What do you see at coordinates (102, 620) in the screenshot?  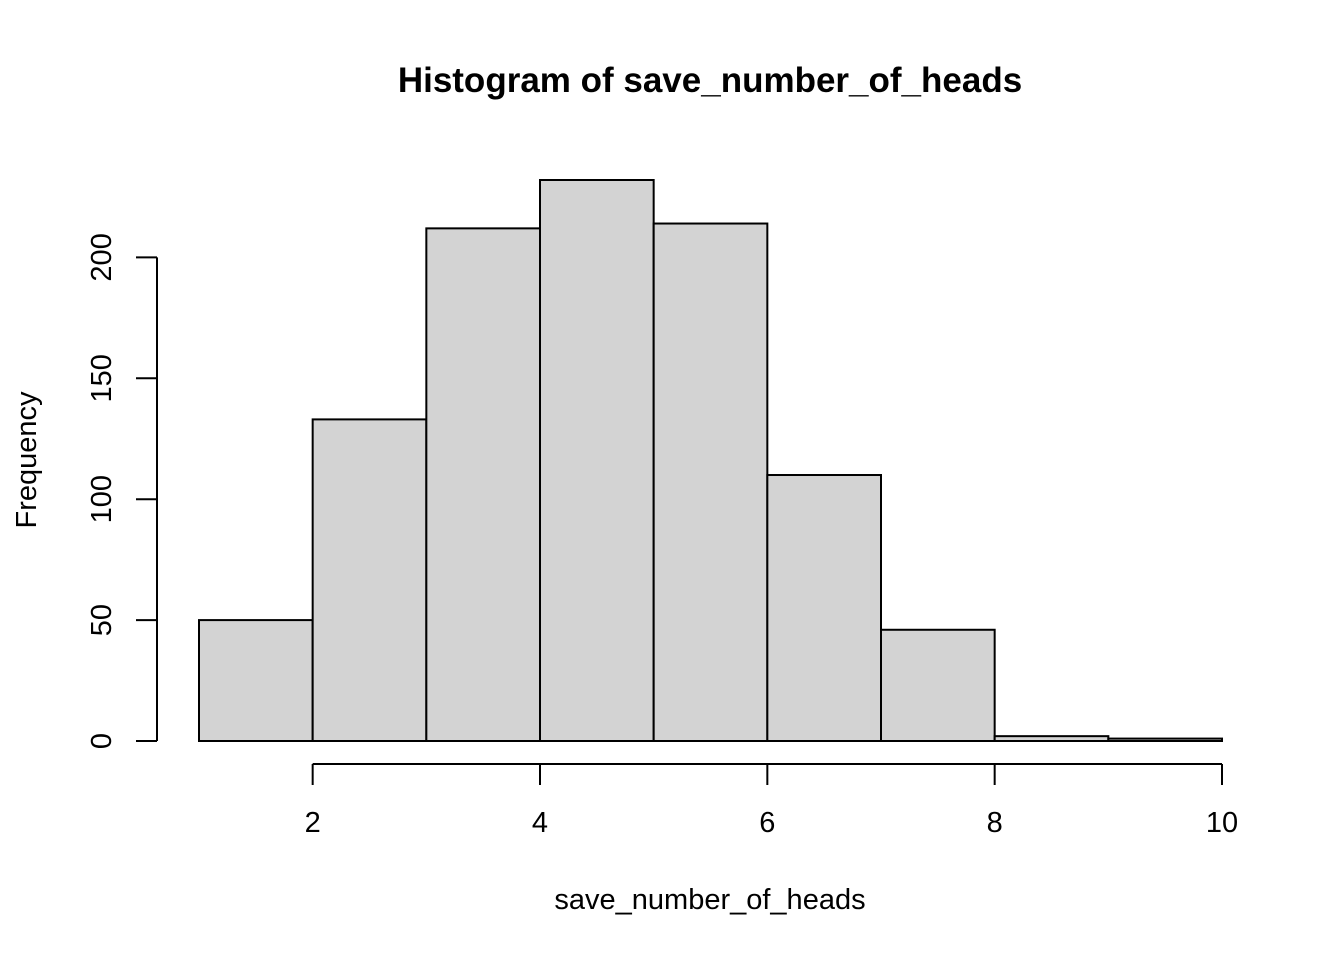 I see `y-tick-label: 50` at bounding box center [102, 620].